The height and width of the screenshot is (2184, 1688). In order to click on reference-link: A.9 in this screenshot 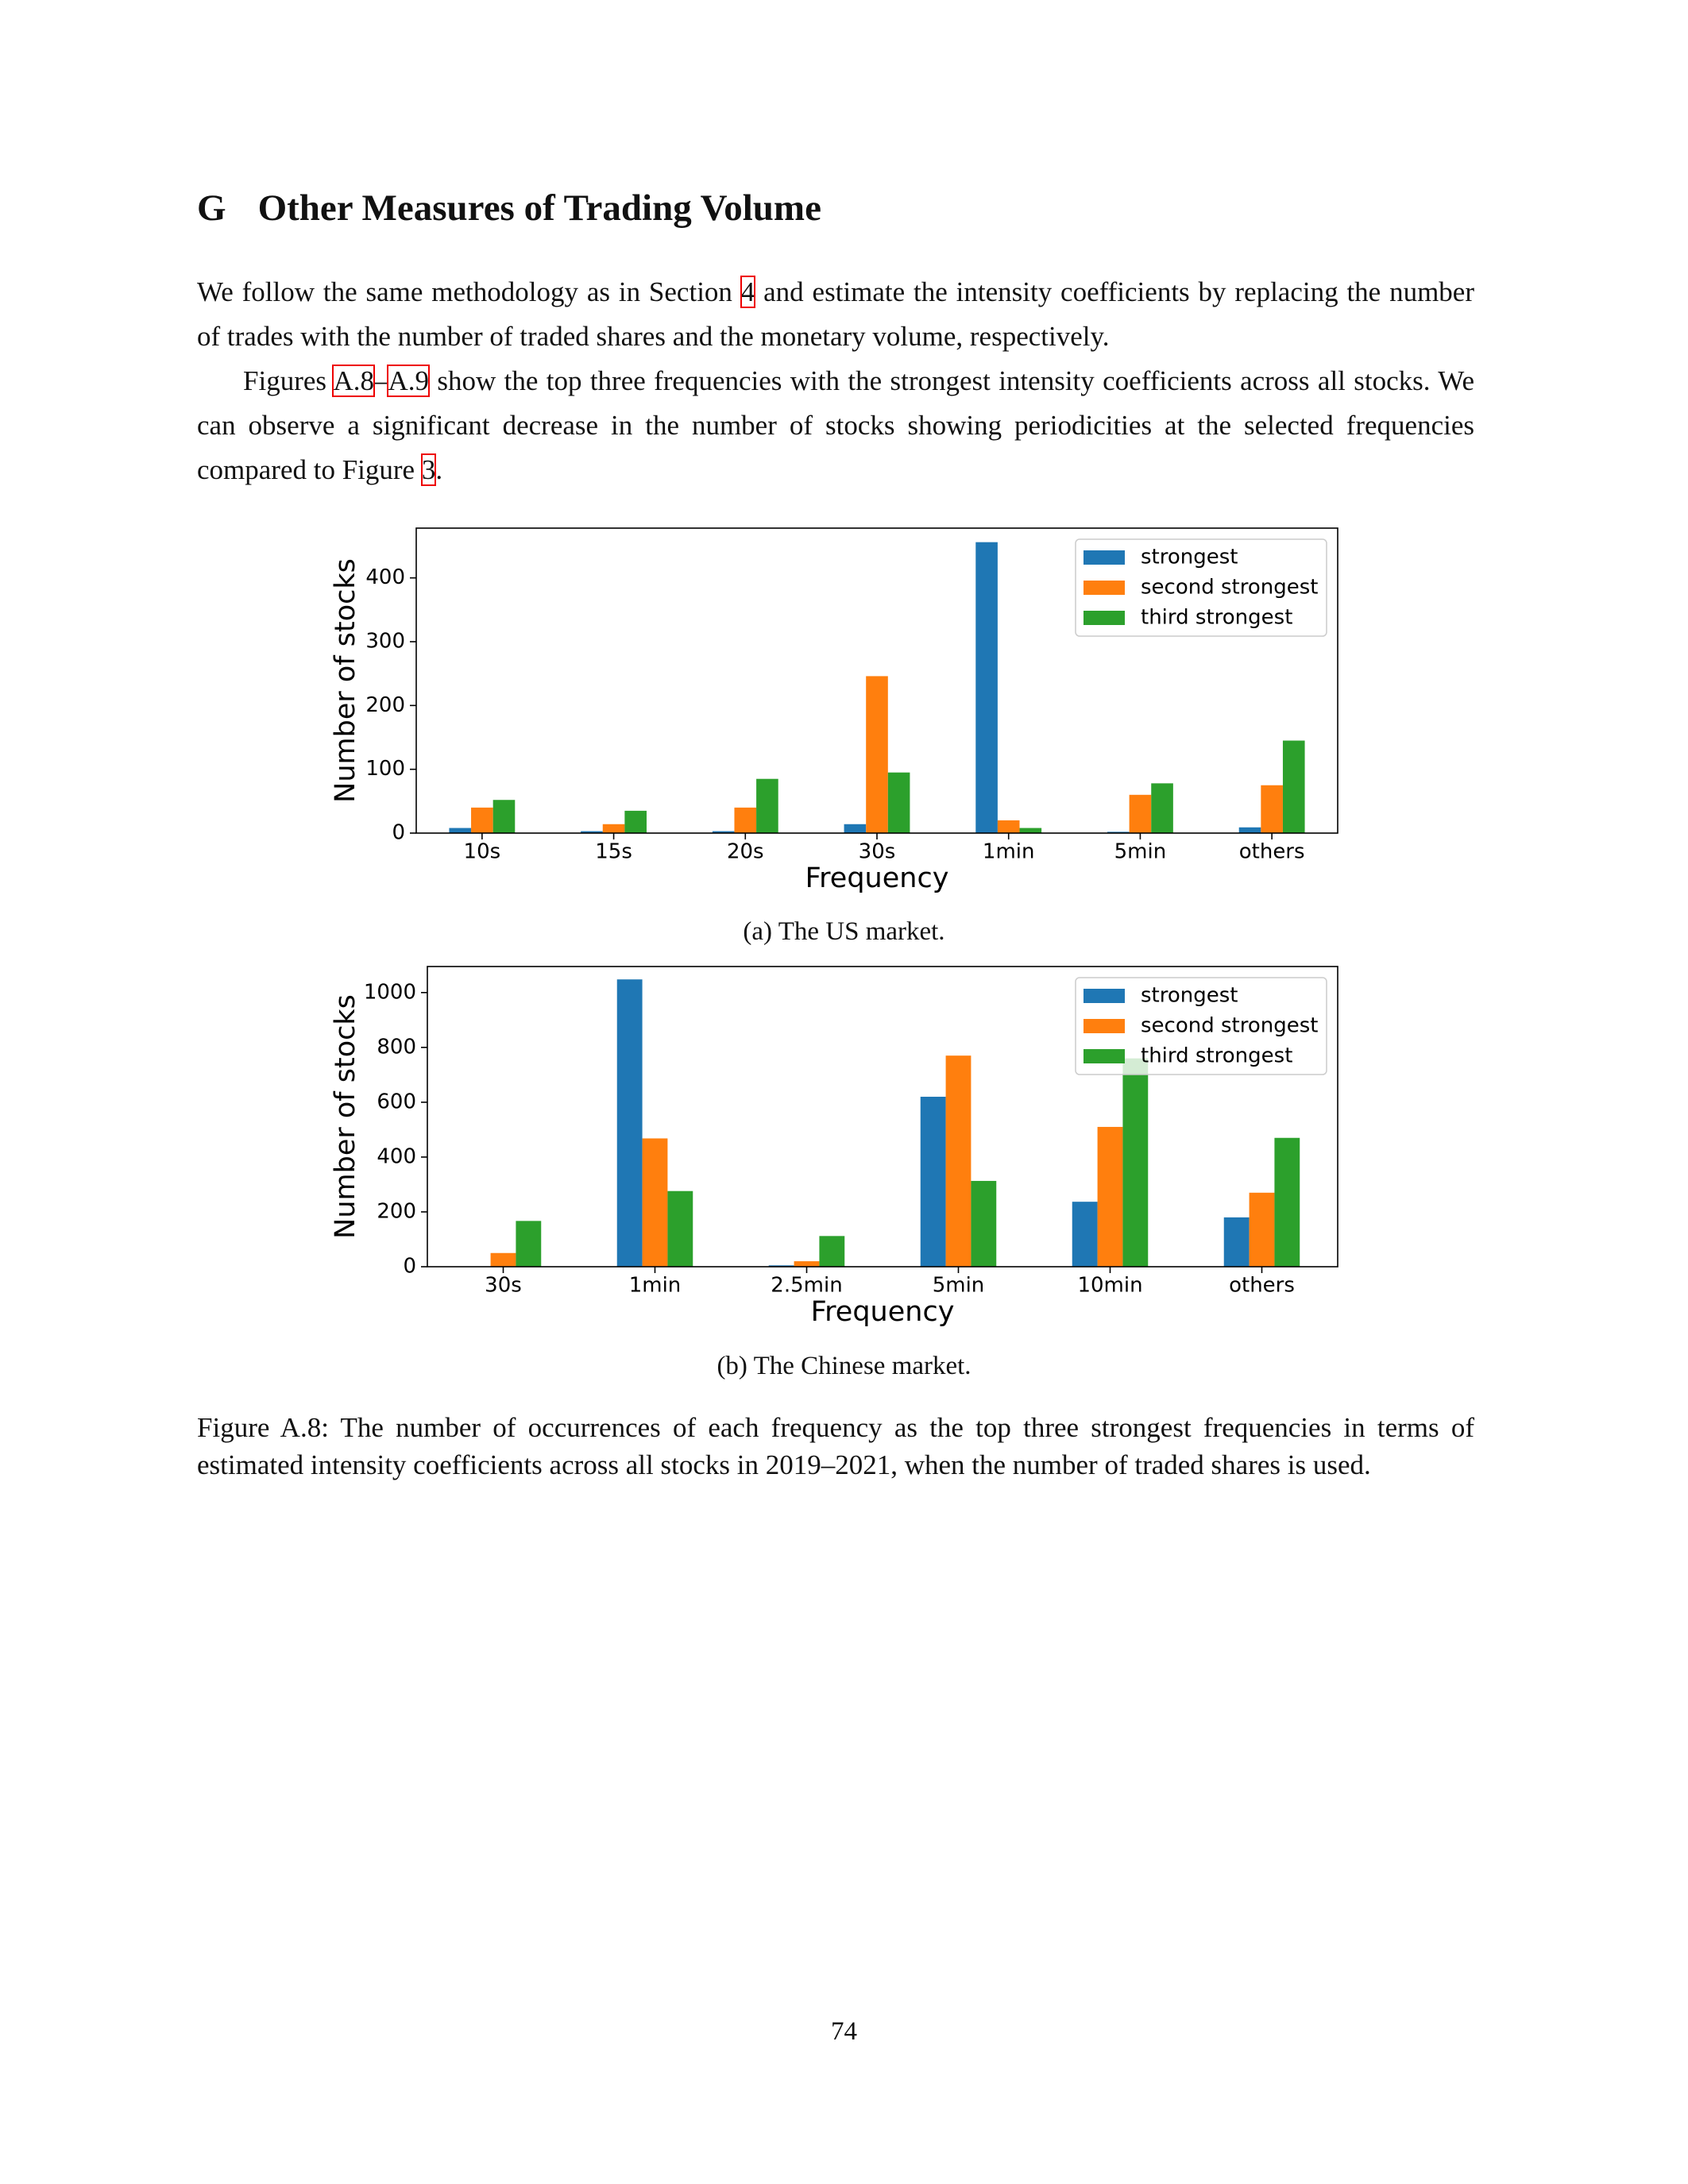, I will do `click(408, 381)`.